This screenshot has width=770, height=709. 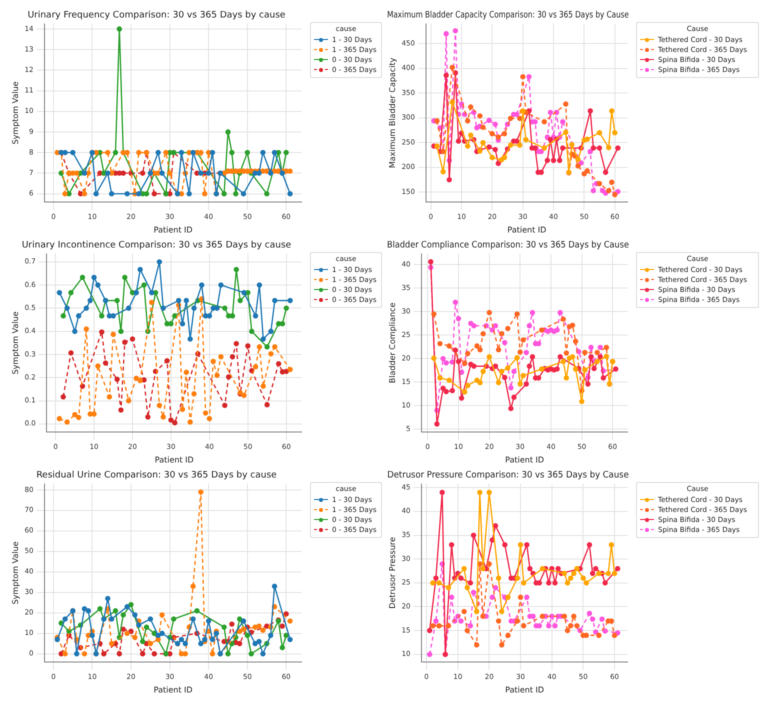 What do you see at coordinates (157, 475) in the screenshot?
I see `chart-title: Residual Urine Comparison: 30 vs 365 Days by cause` at bounding box center [157, 475].